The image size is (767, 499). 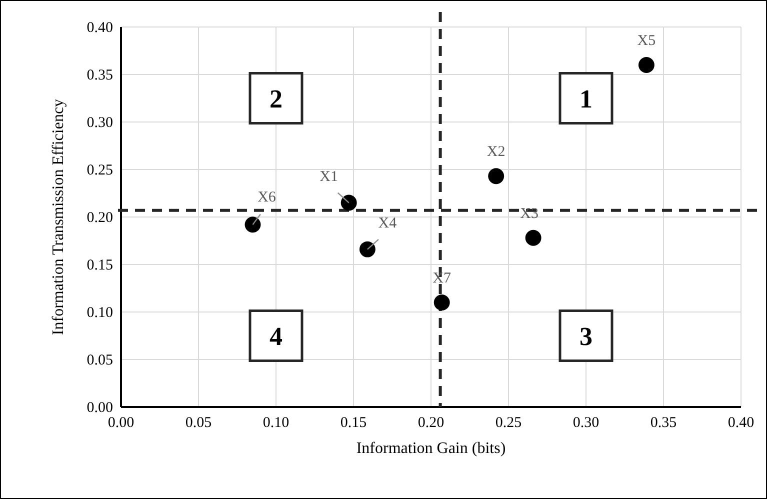 I want to click on x-tick-label: 0.00, so click(x=121, y=423).